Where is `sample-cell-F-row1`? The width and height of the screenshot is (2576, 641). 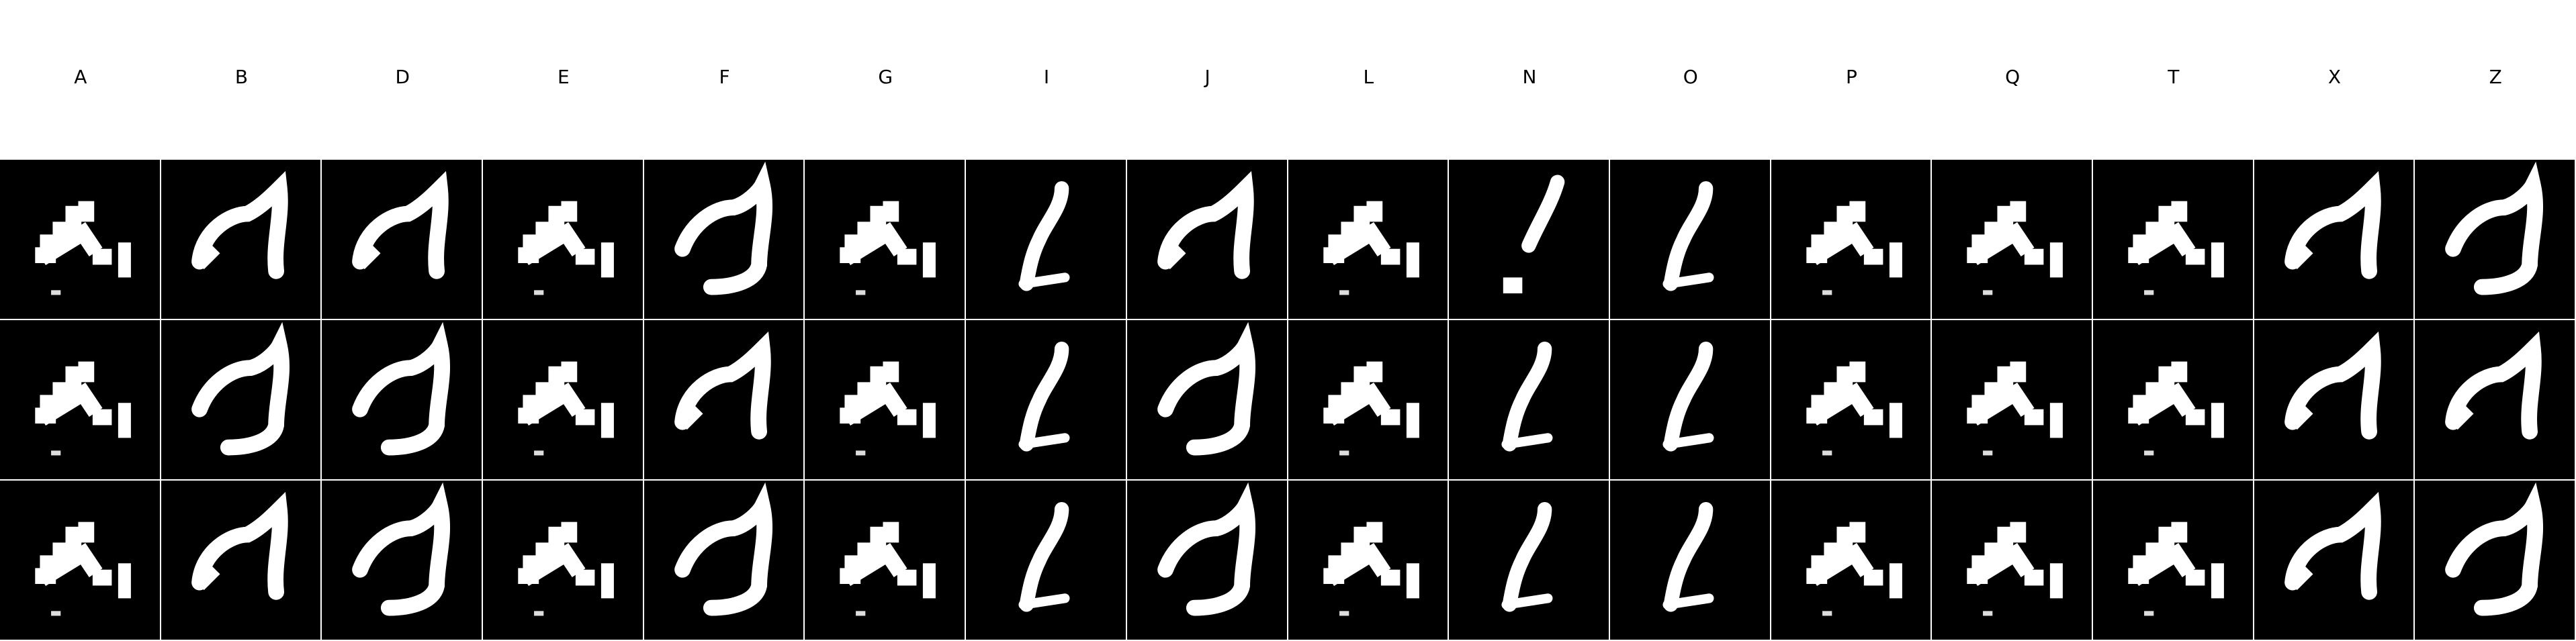 sample-cell-F-row1 is located at coordinates (724, 240).